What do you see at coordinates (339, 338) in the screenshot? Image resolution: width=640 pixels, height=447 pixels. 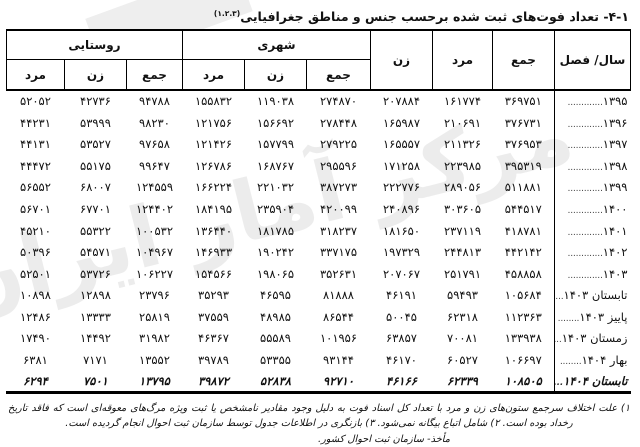 I see `value-cell: ۱۰۱۹۵۶` at bounding box center [339, 338].